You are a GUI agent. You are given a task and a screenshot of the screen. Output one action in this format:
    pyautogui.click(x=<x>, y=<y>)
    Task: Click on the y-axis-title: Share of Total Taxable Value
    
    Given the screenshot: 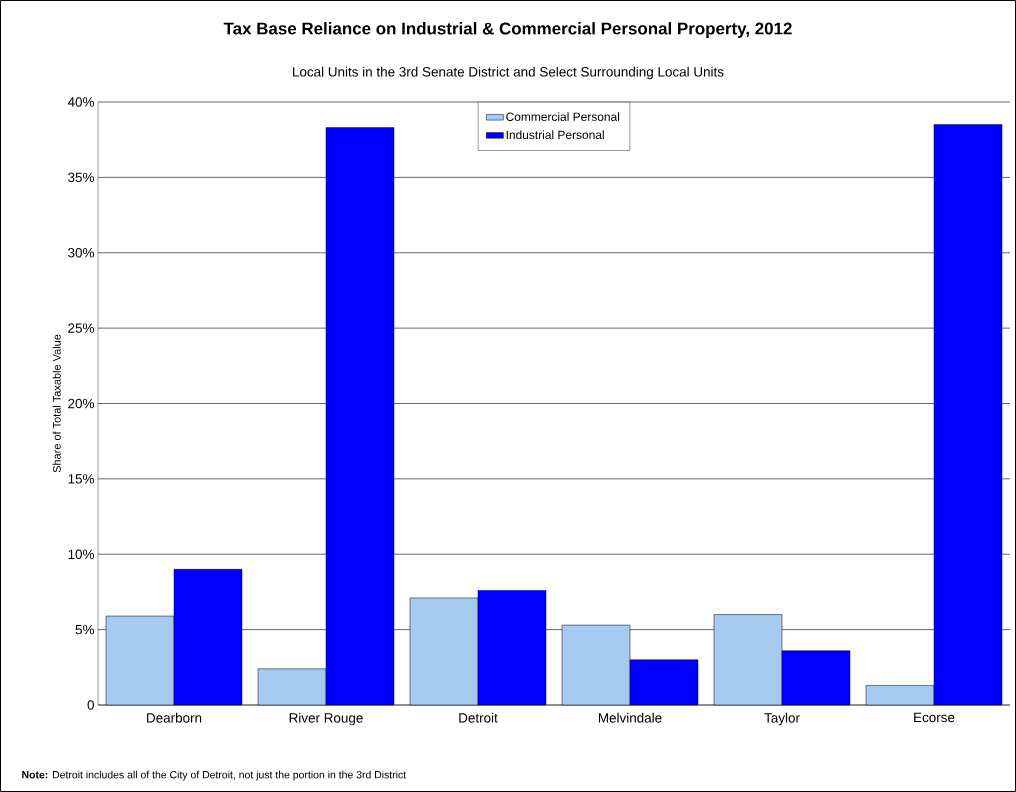 What is the action you would take?
    pyautogui.click(x=56, y=403)
    